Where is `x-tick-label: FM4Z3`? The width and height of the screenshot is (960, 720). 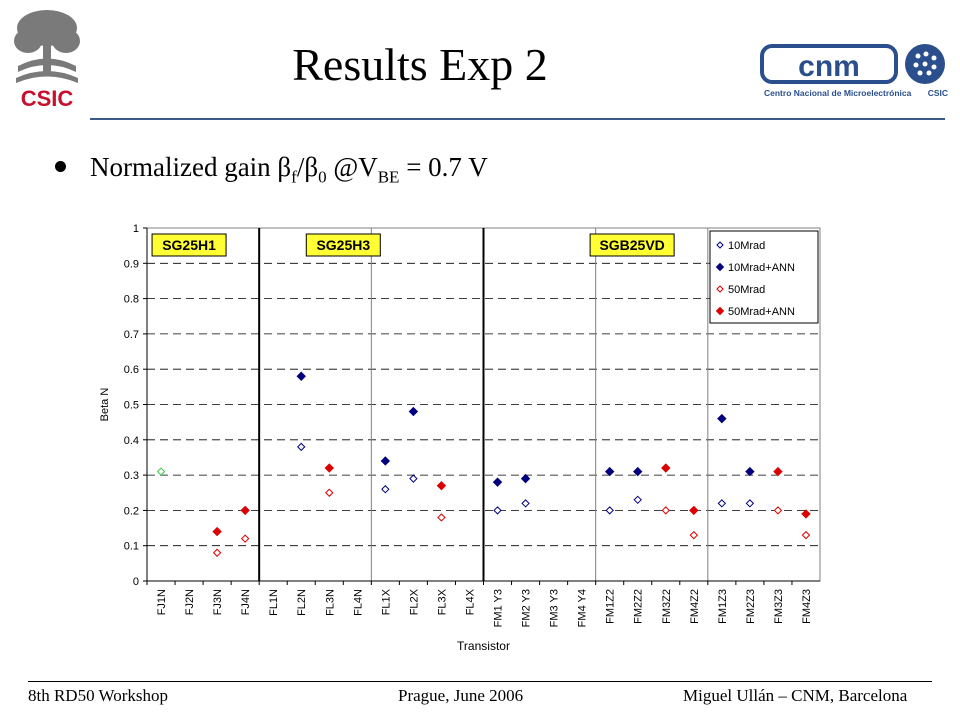 x-tick-label: FM4Z3 is located at coordinates (807, 606).